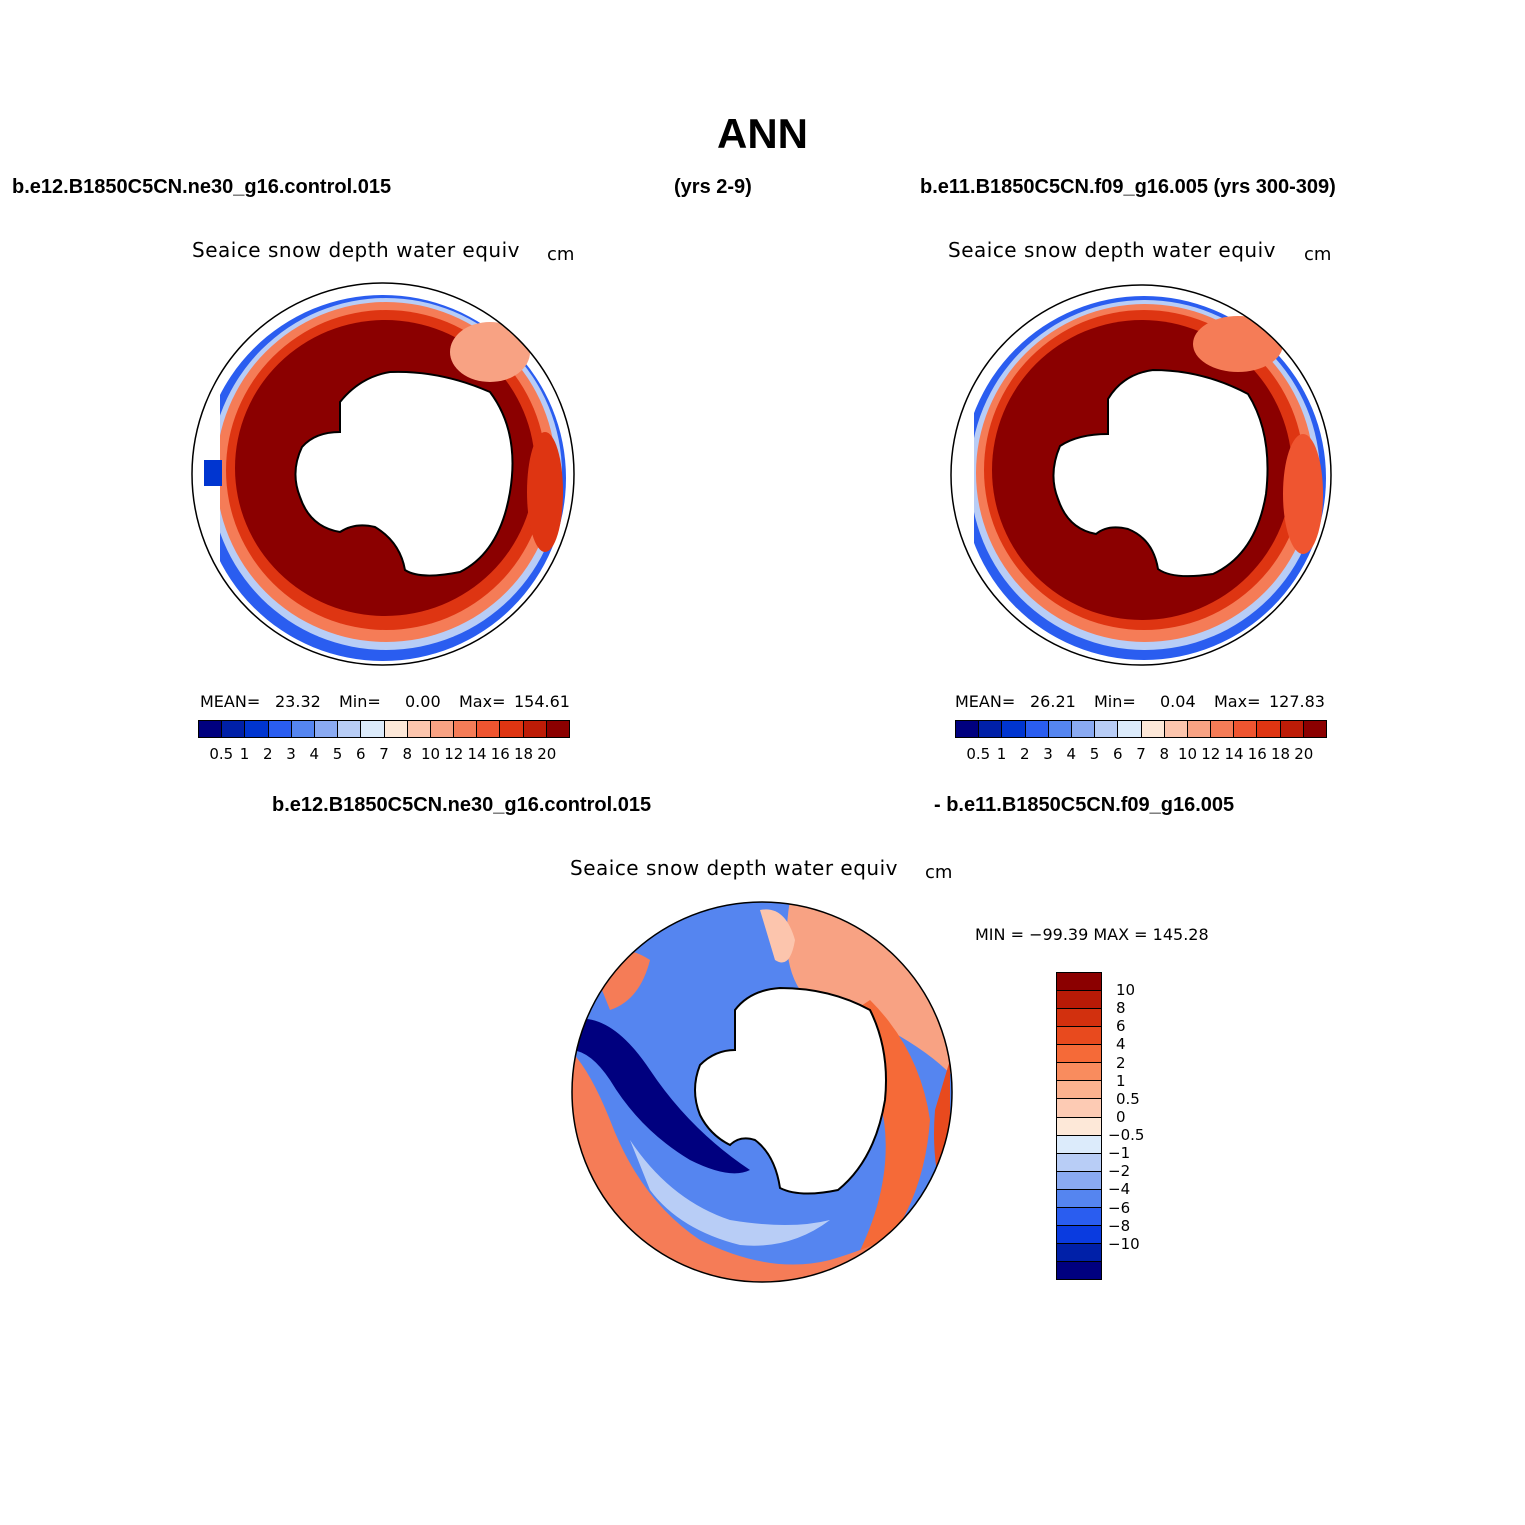 The height and width of the screenshot is (1525, 1525). Describe the element at coordinates (230, 701) in the screenshot. I see `panel1-mean-label: MEAN=` at that location.